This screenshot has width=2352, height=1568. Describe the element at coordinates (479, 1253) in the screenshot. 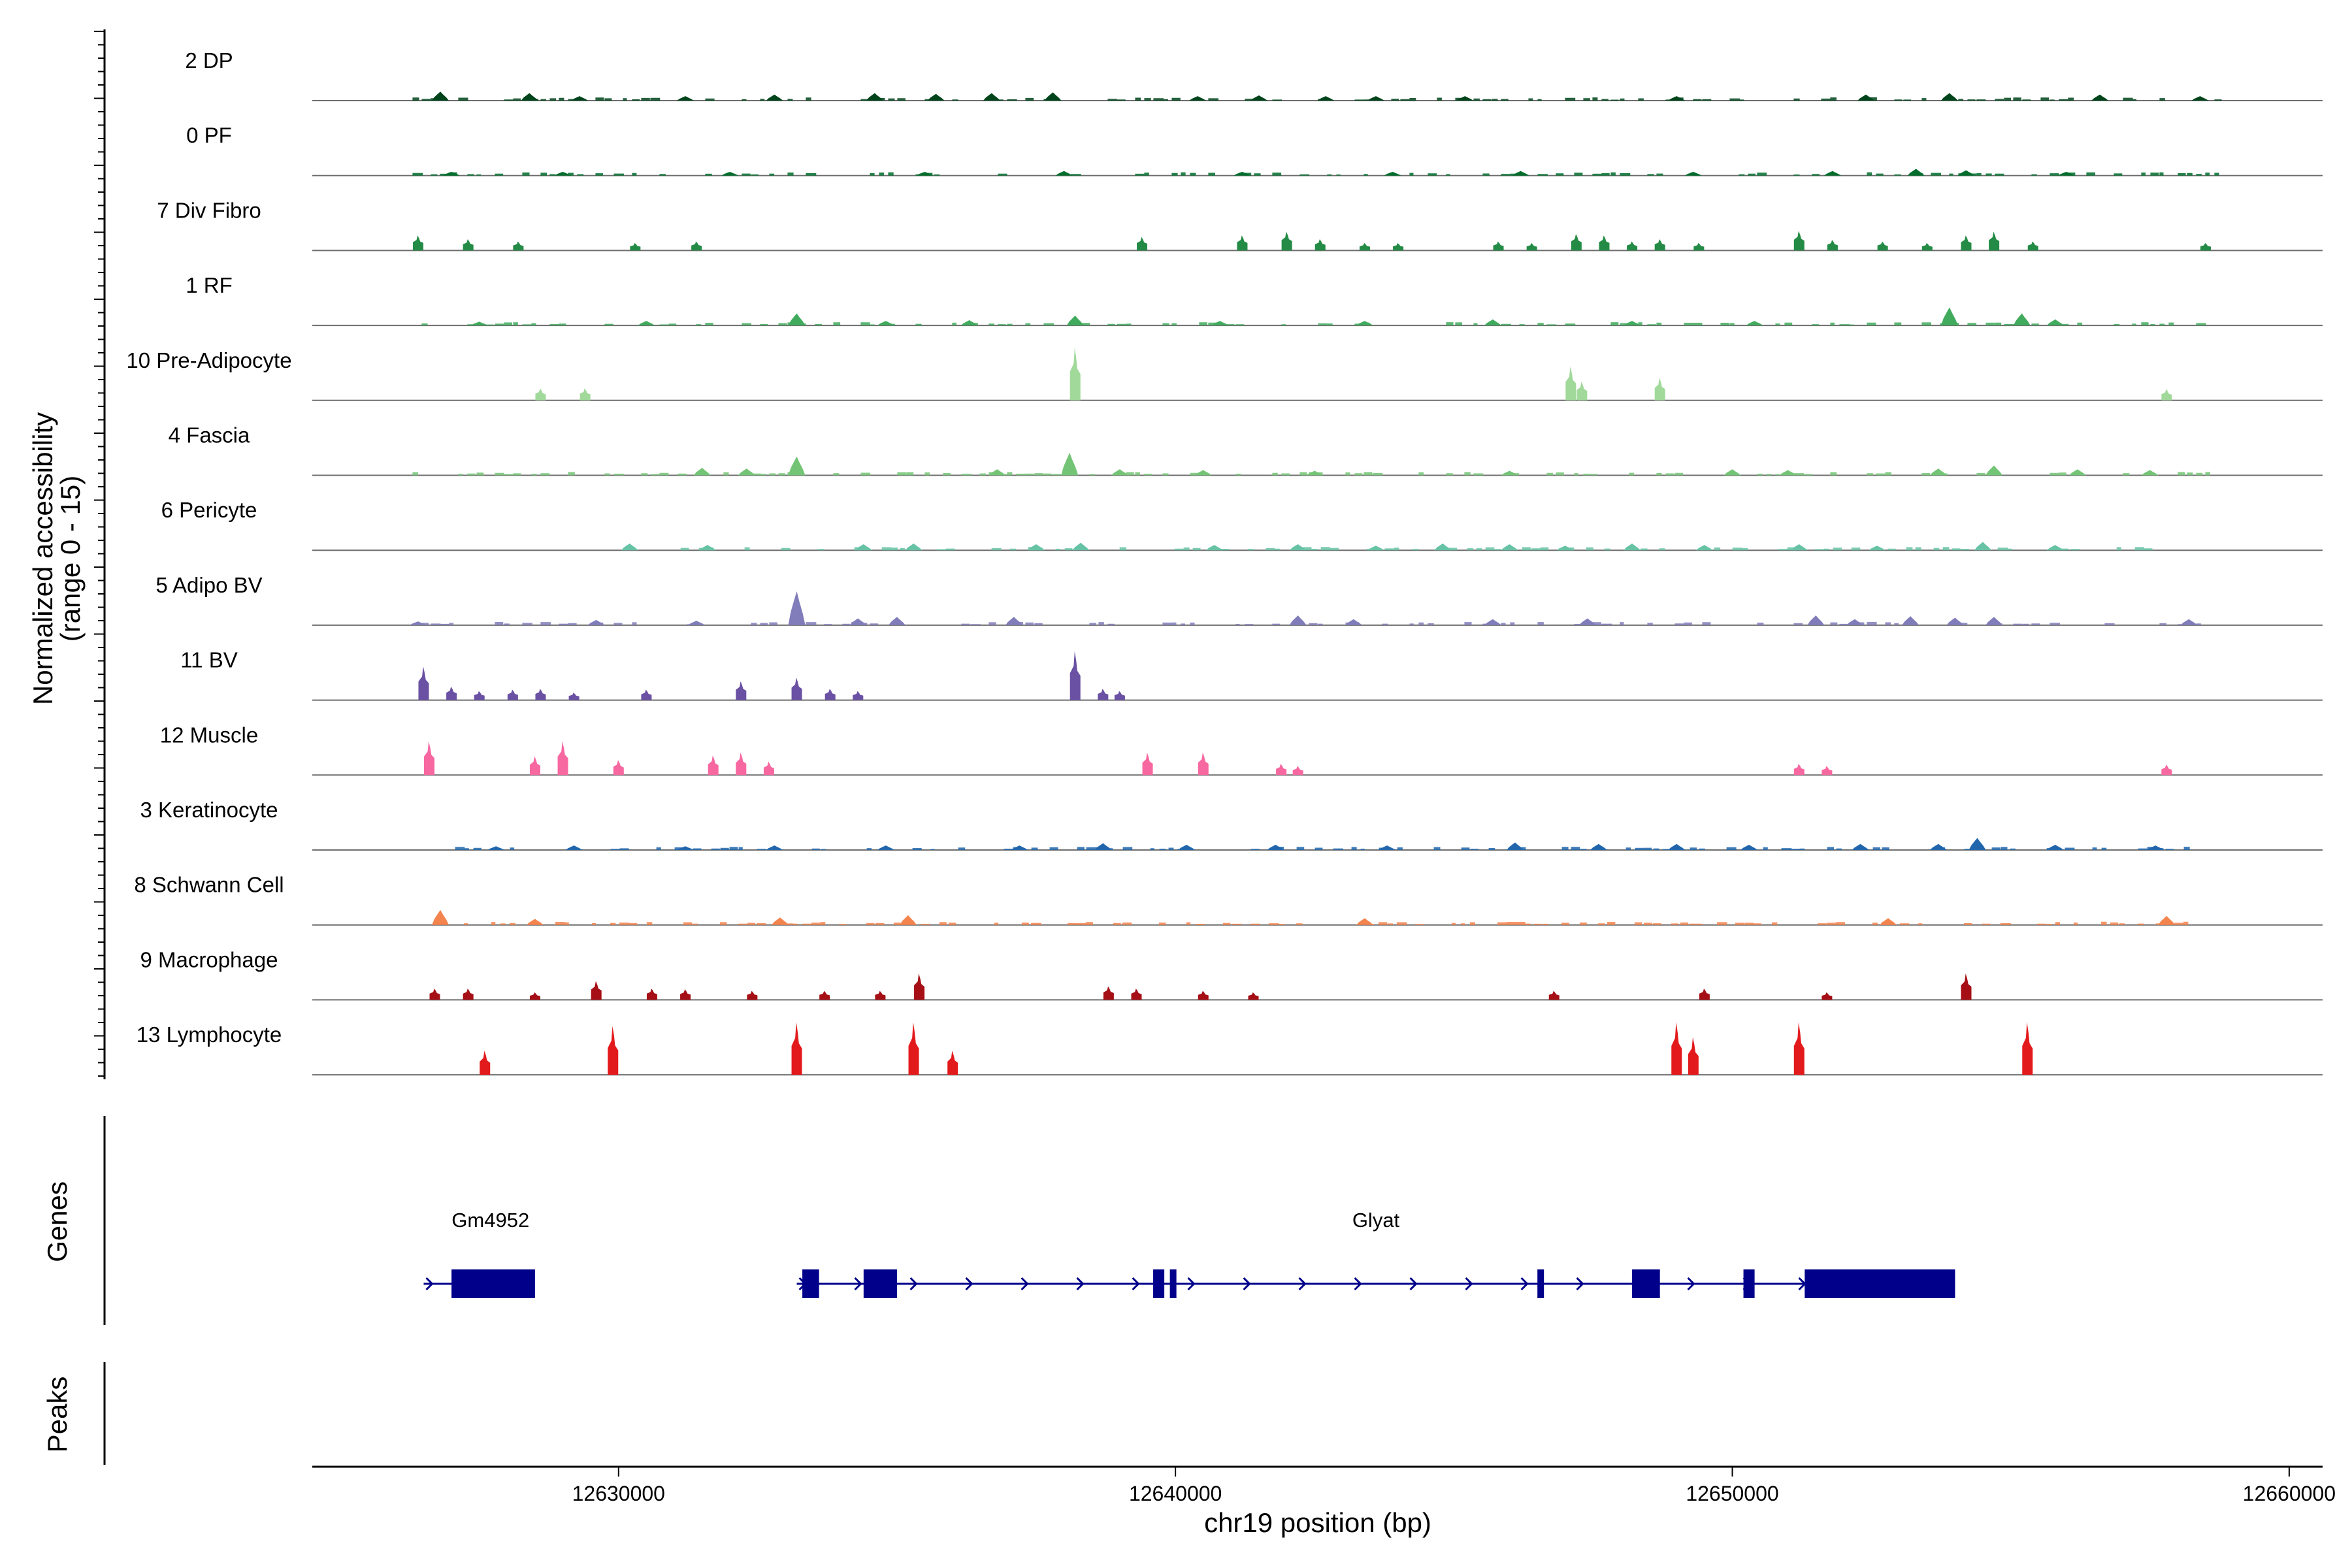

I see `gene-gm4952: Gm4952` at that location.